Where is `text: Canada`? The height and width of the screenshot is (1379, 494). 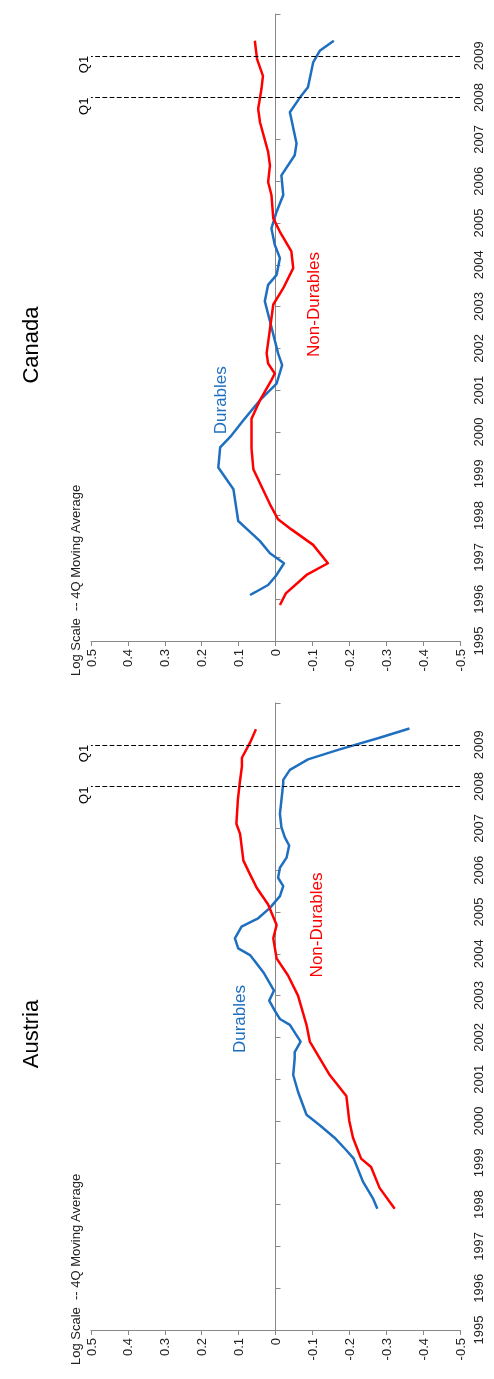
text: Canada is located at coordinates (30, 344).